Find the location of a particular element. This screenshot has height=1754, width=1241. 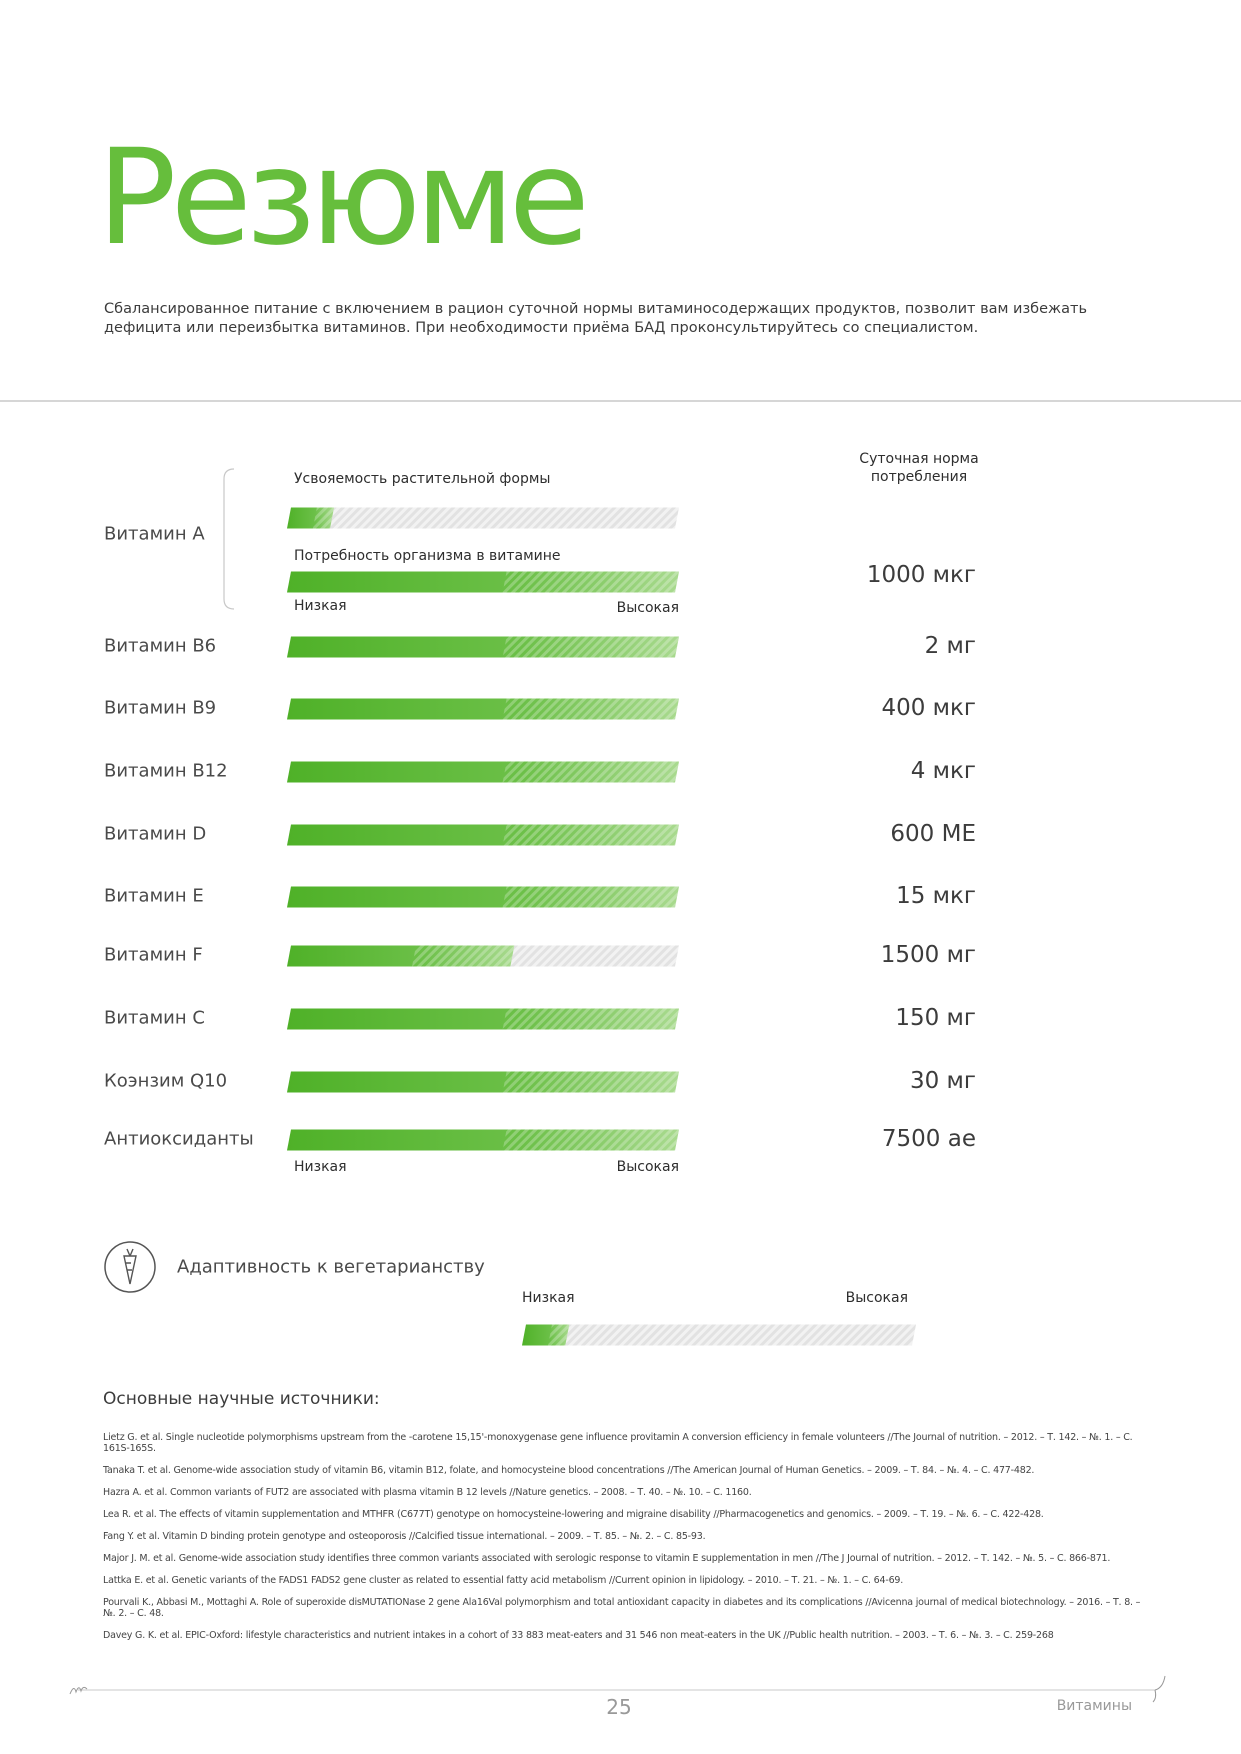

carrot-icon is located at coordinates (130, 1267).